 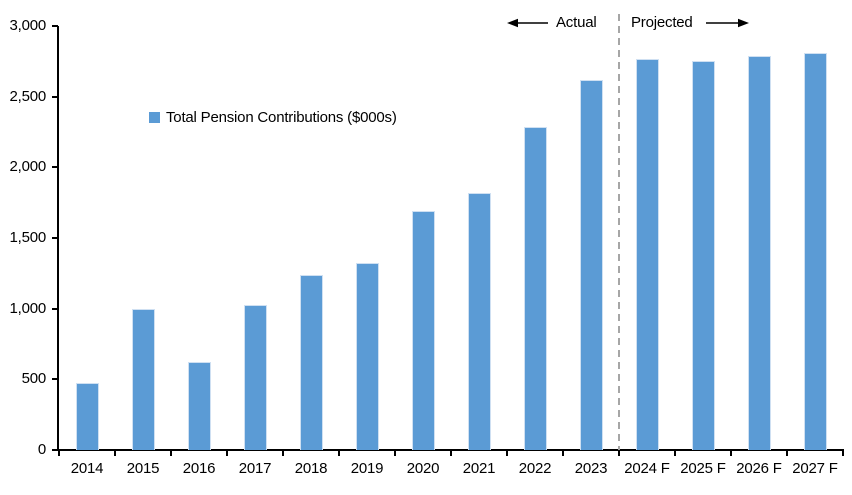 I want to click on x-tick-label: 2024 F, so click(x=647, y=468).